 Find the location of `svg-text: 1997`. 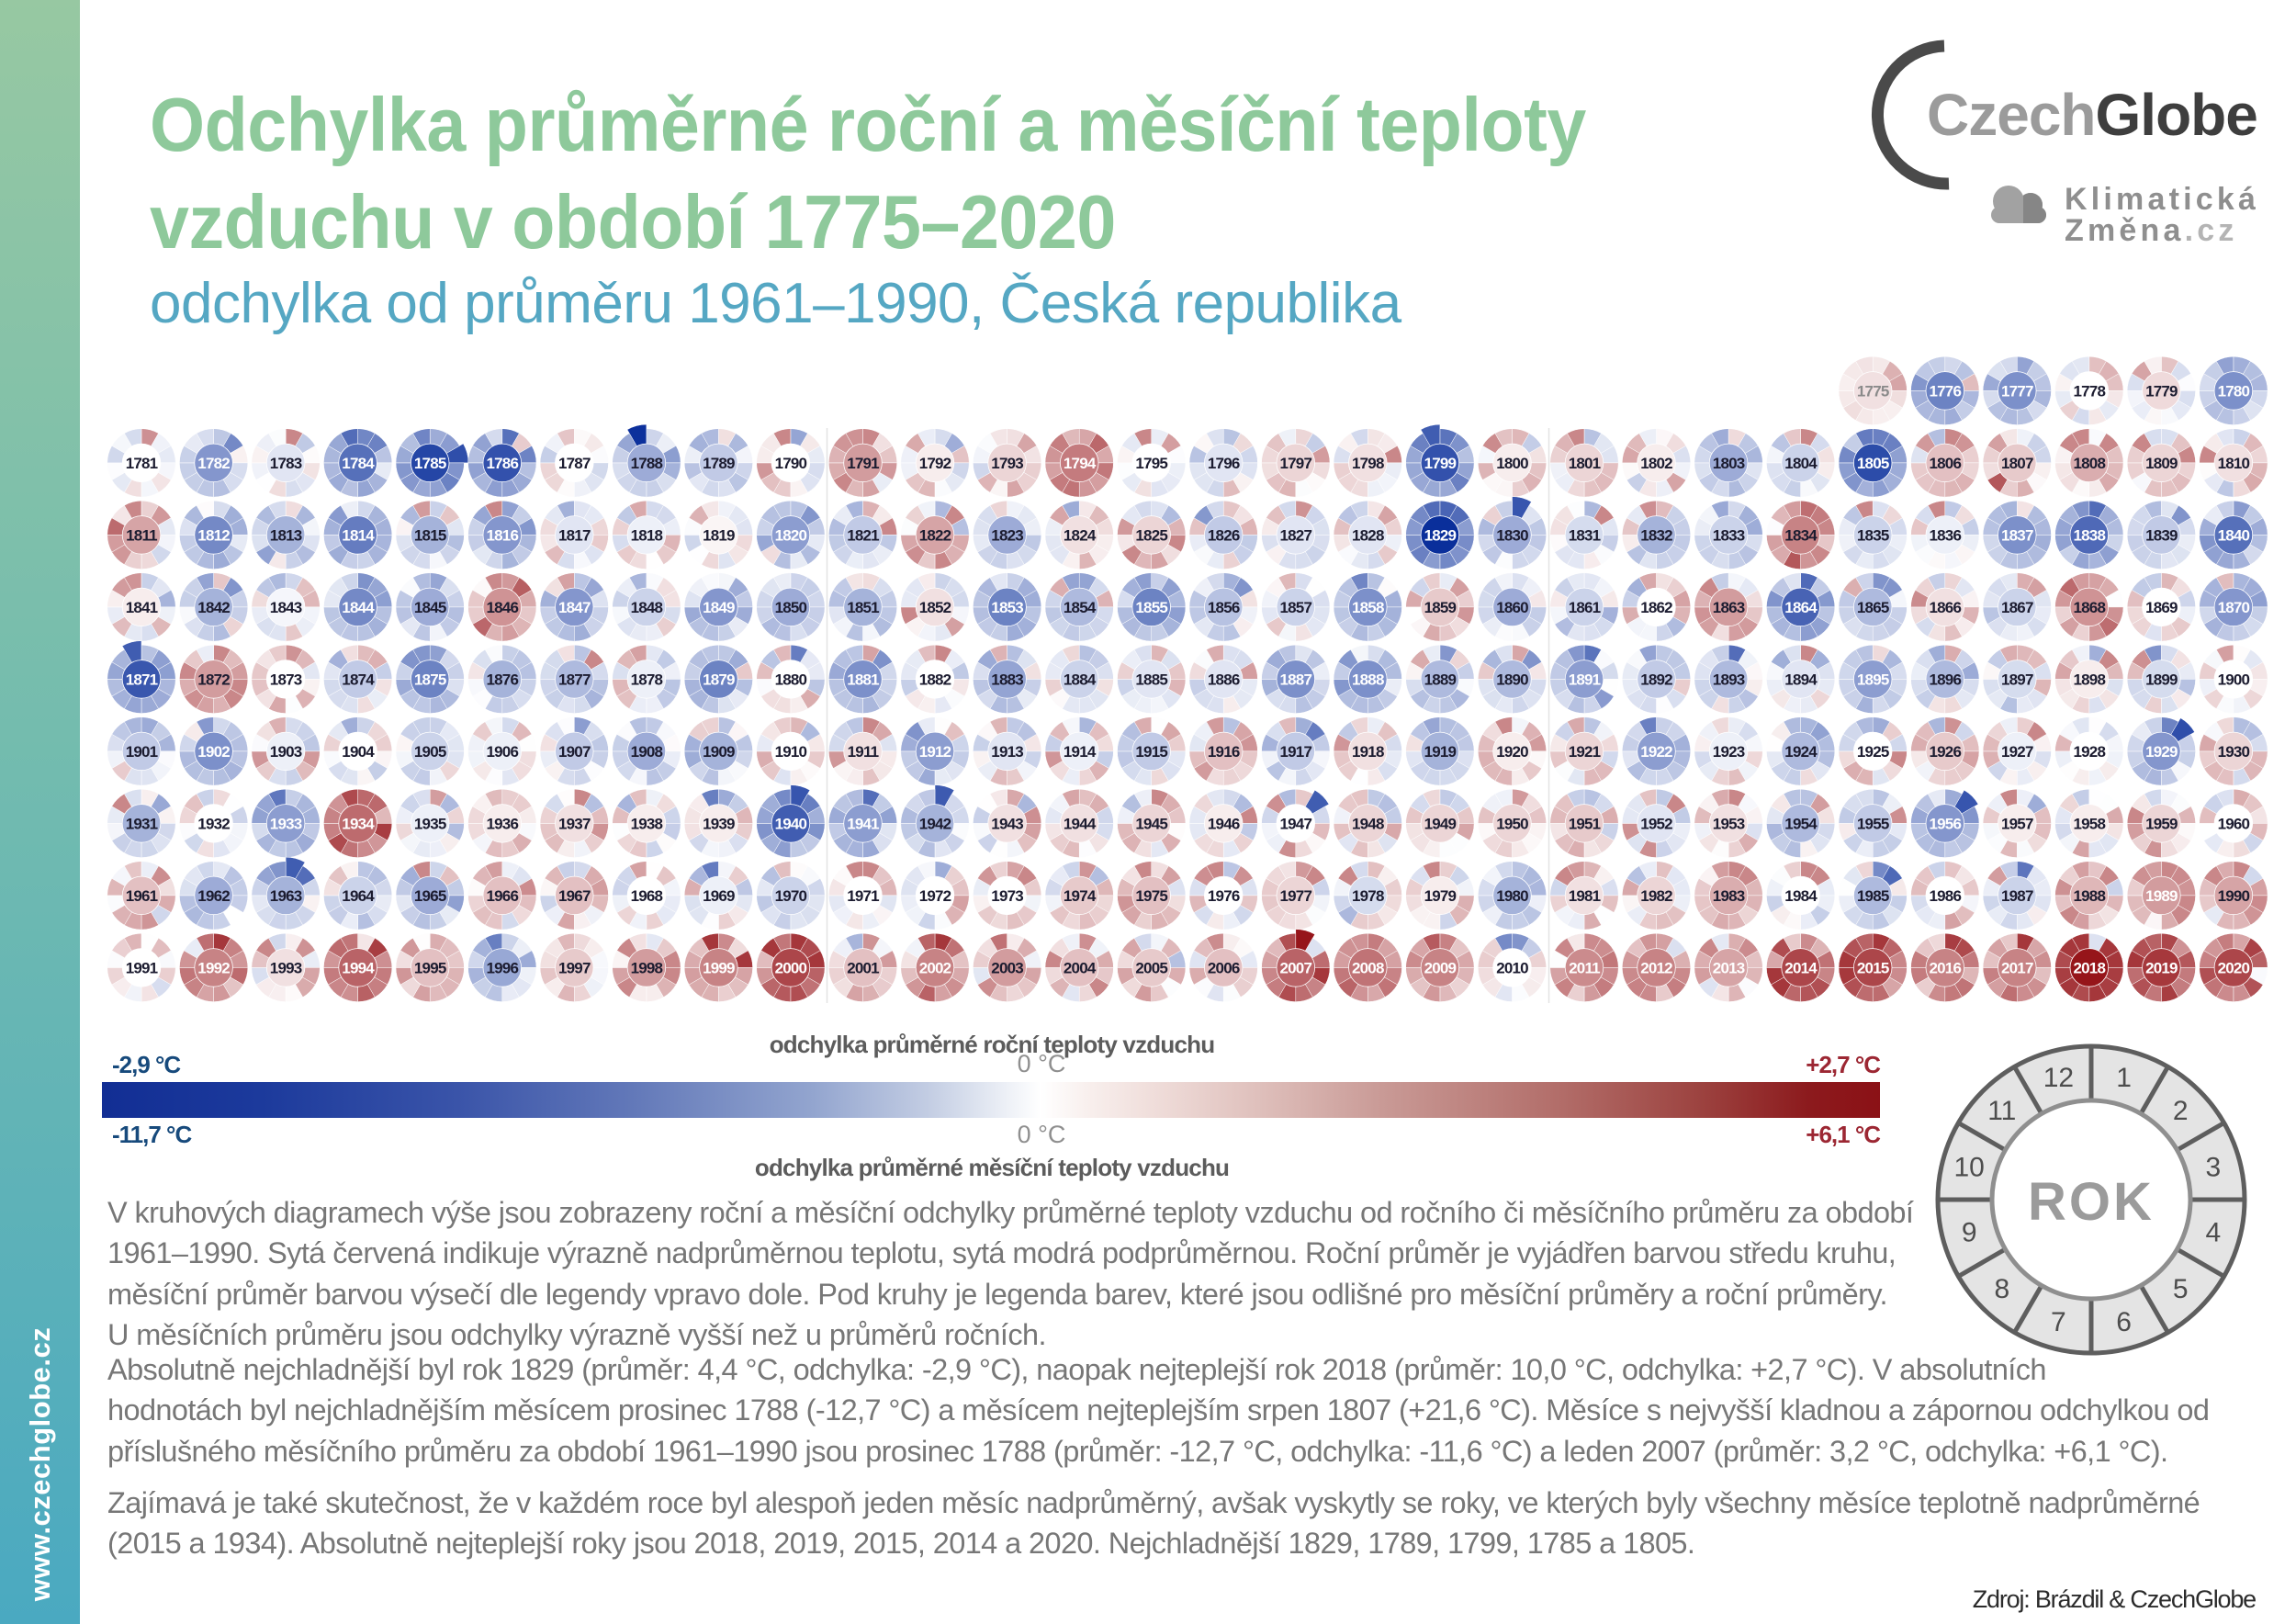

svg-text: 1997 is located at coordinates (574, 968).